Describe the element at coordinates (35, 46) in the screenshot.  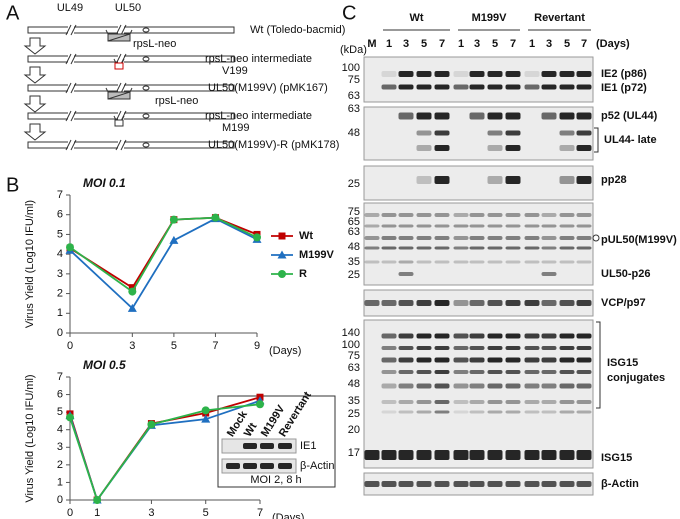
I see `arrow` at that location.